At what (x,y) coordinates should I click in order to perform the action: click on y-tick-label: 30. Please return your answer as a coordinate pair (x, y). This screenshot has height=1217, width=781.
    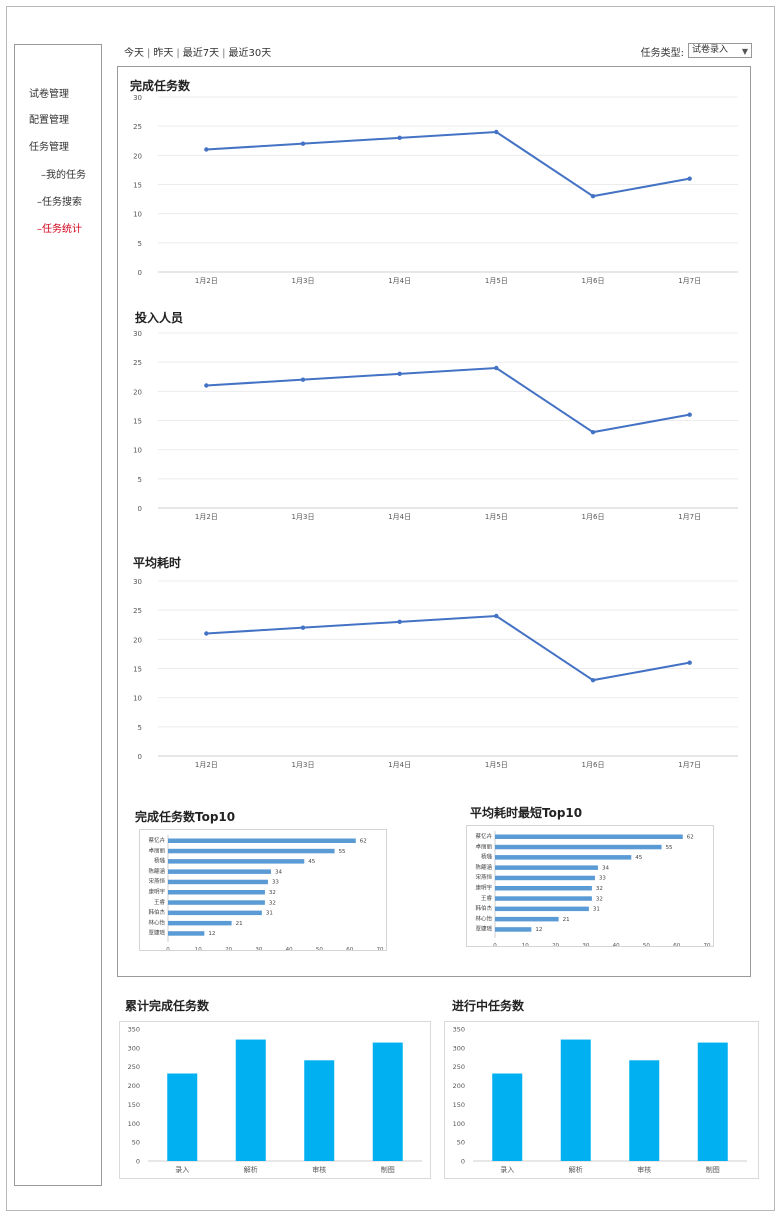
    Looking at the image, I should click on (137, 582).